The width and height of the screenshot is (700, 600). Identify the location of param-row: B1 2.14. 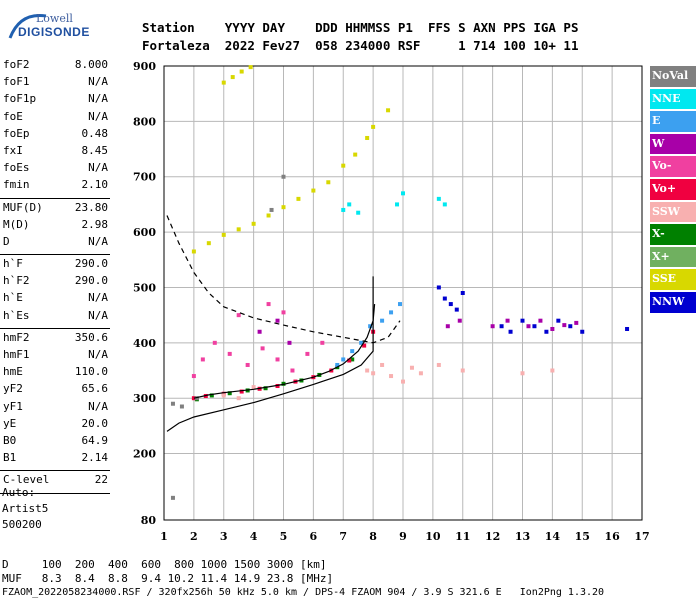
(55, 459).